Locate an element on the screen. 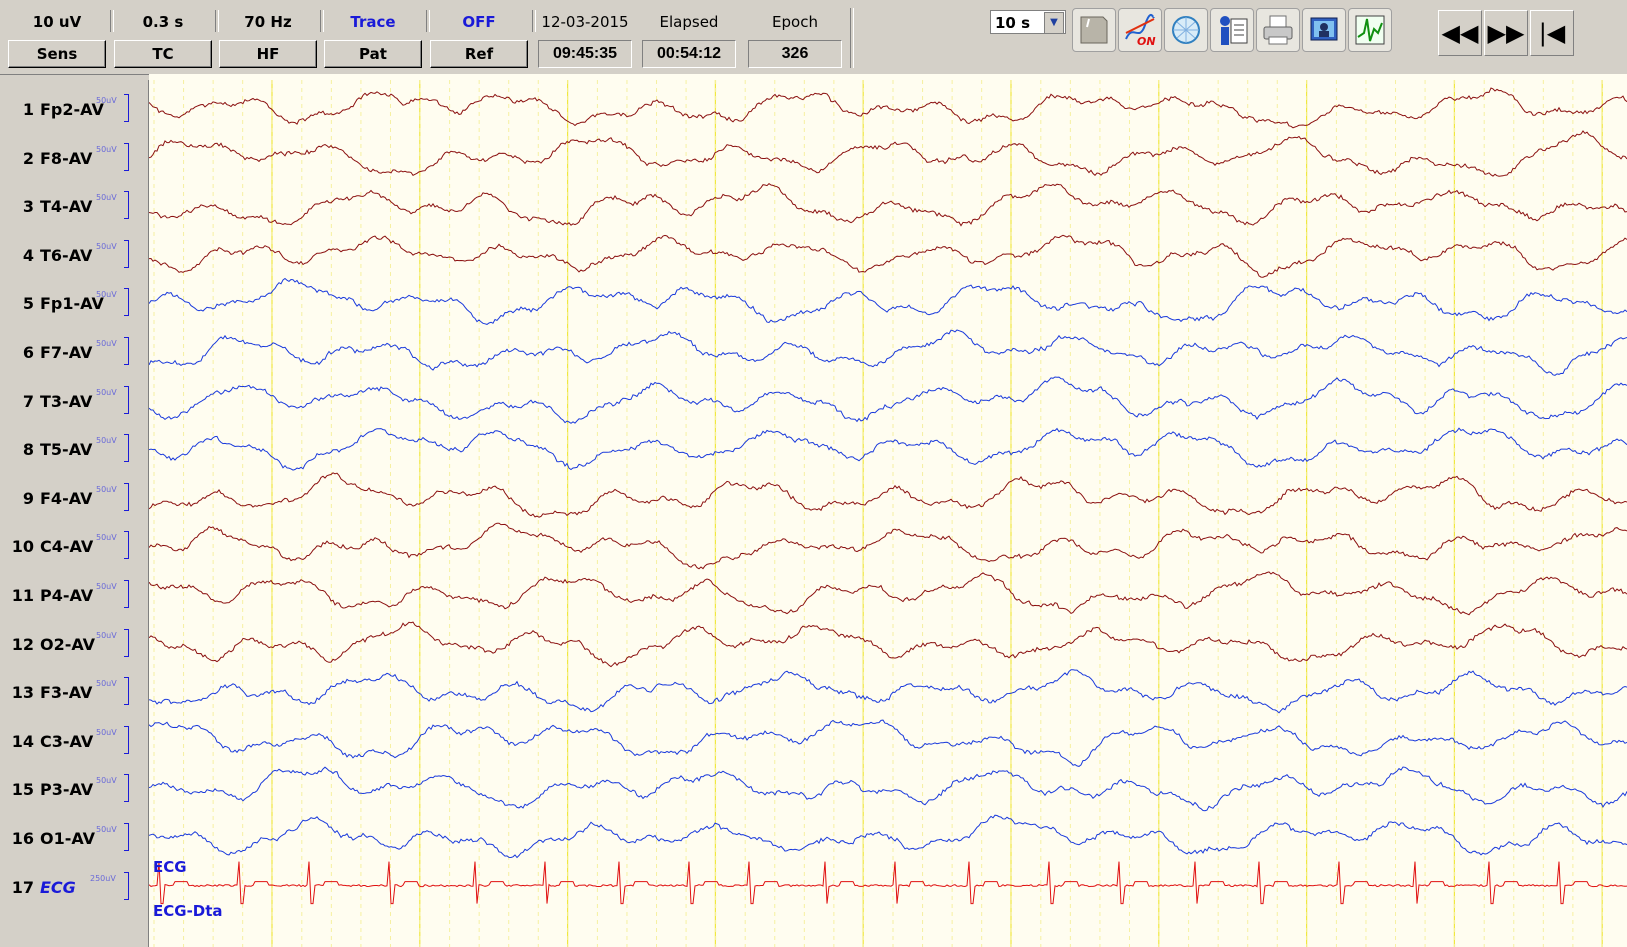  channel-label-row: 2 F8-AV 50uV is located at coordinates (74, 161).